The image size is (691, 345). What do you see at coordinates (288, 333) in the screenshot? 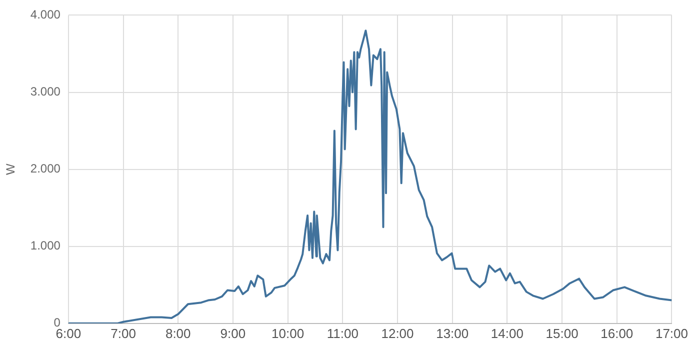
I see `x-tick-label: 10:00` at bounding box center [288, 333].